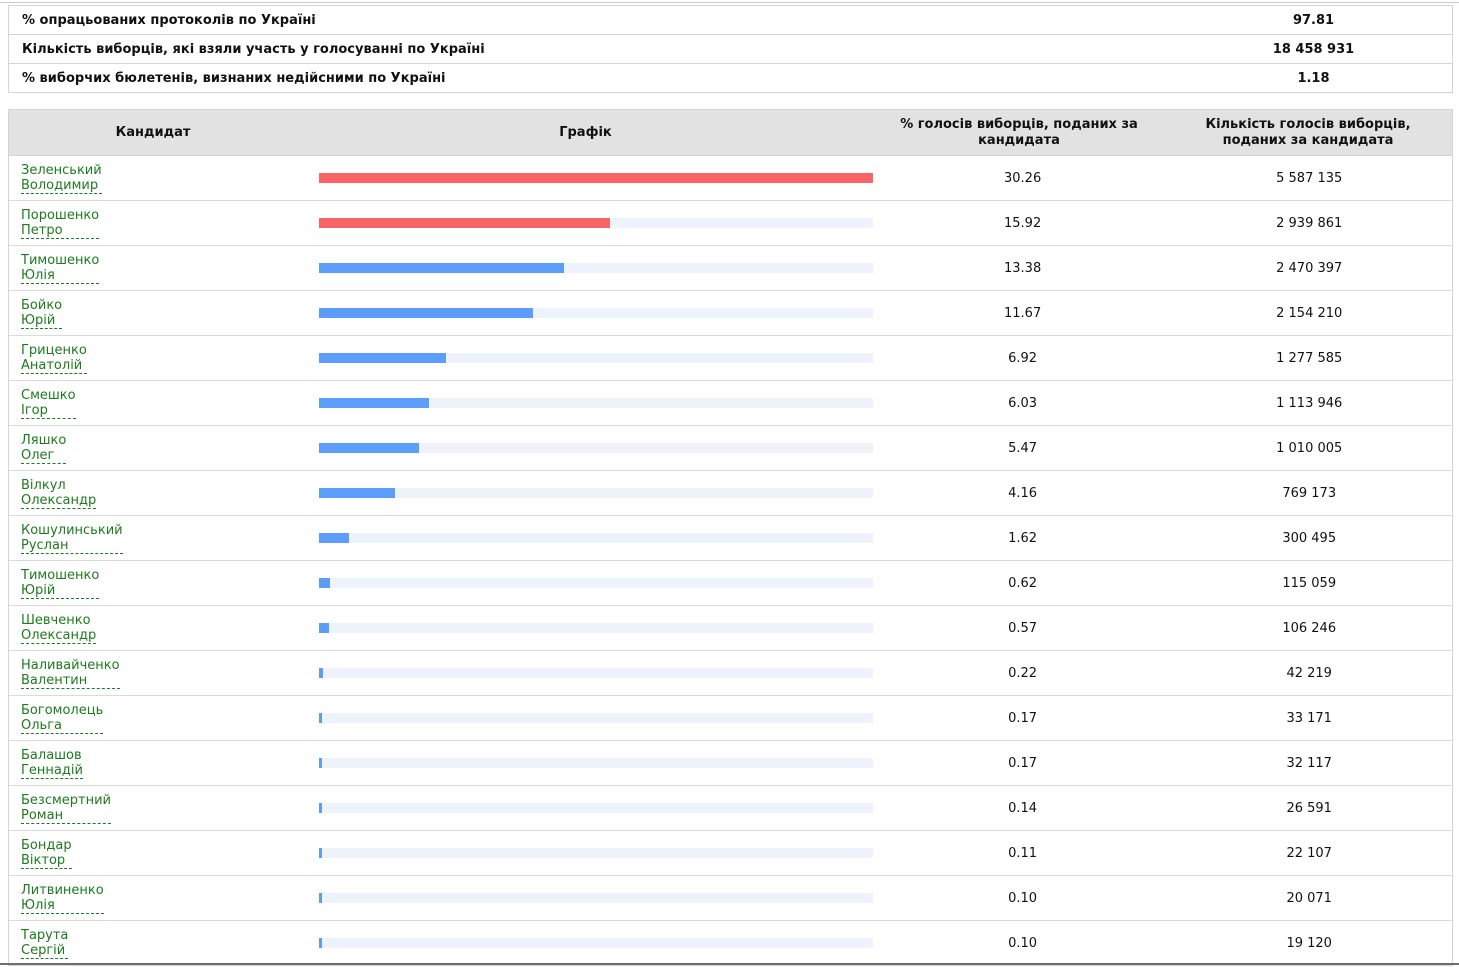 The height and width of the screenshot is (967, 1459). I want to click on candidate-link: Гриценко Анатолій, so click(54, 358).